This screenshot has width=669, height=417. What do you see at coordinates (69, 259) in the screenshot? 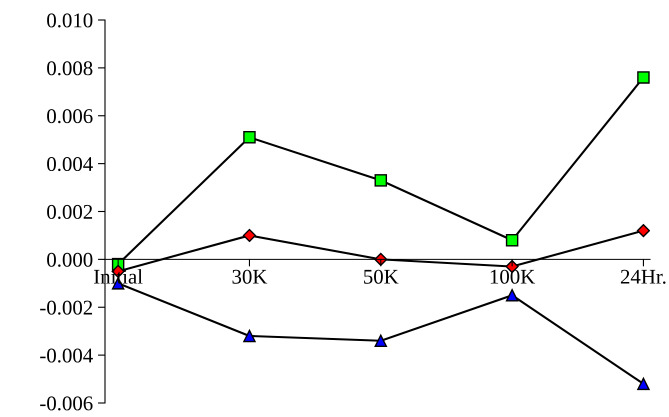
I see `y-tick-label: 0.000` at bounding box center [69, 259].